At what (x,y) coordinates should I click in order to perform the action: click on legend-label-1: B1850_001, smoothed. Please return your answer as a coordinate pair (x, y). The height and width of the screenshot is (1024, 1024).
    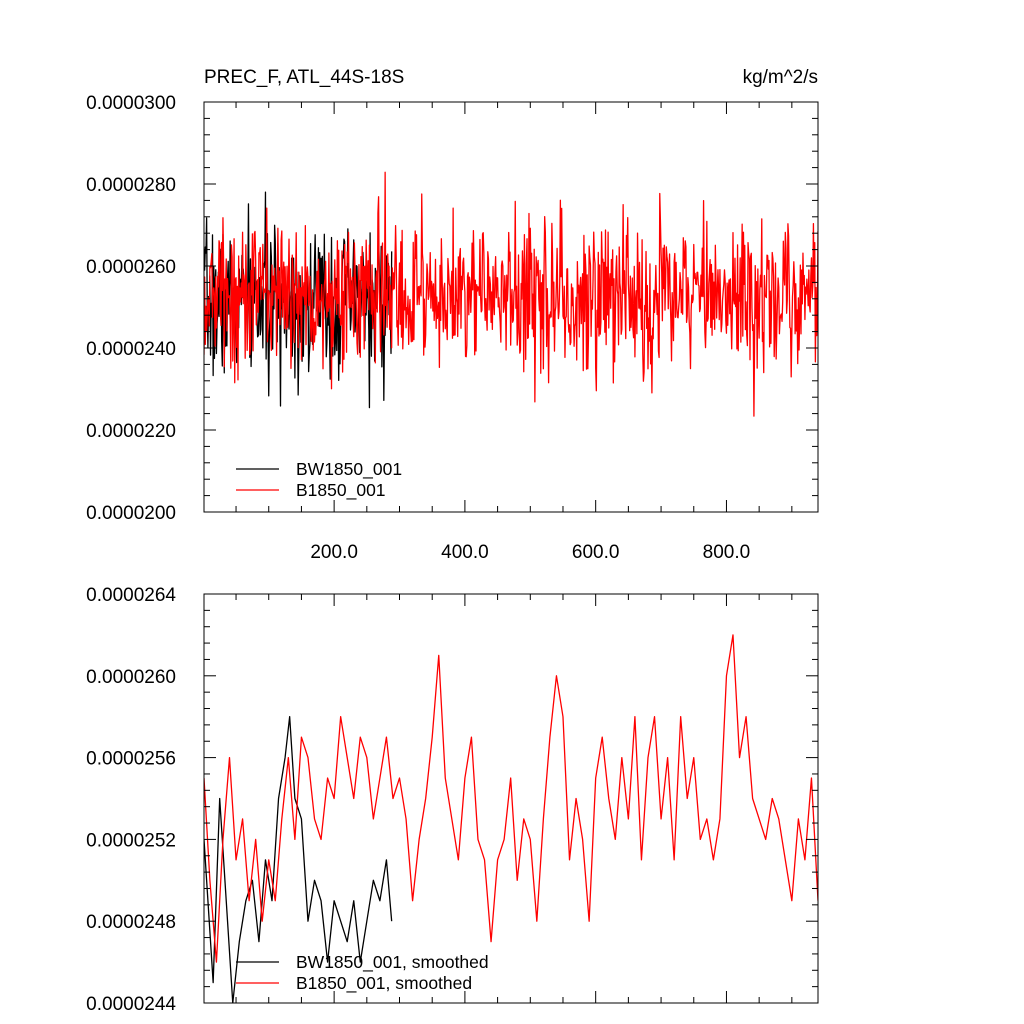
    Looking at the image, I should click on (384, 983).